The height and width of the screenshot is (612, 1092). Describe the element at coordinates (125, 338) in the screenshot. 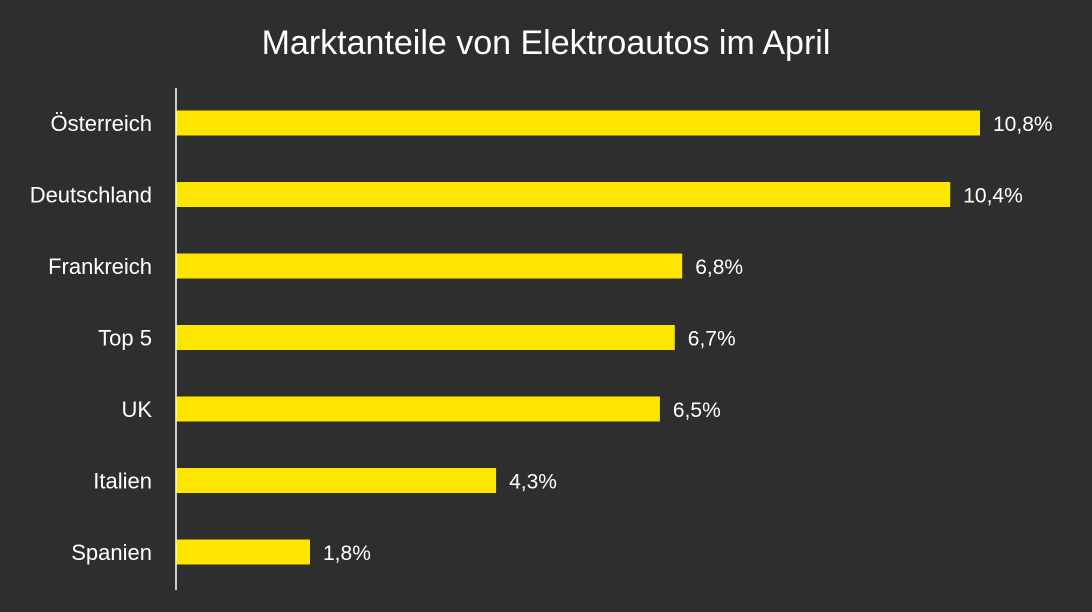

I see `category-label-top-5: Top 5` at that location.